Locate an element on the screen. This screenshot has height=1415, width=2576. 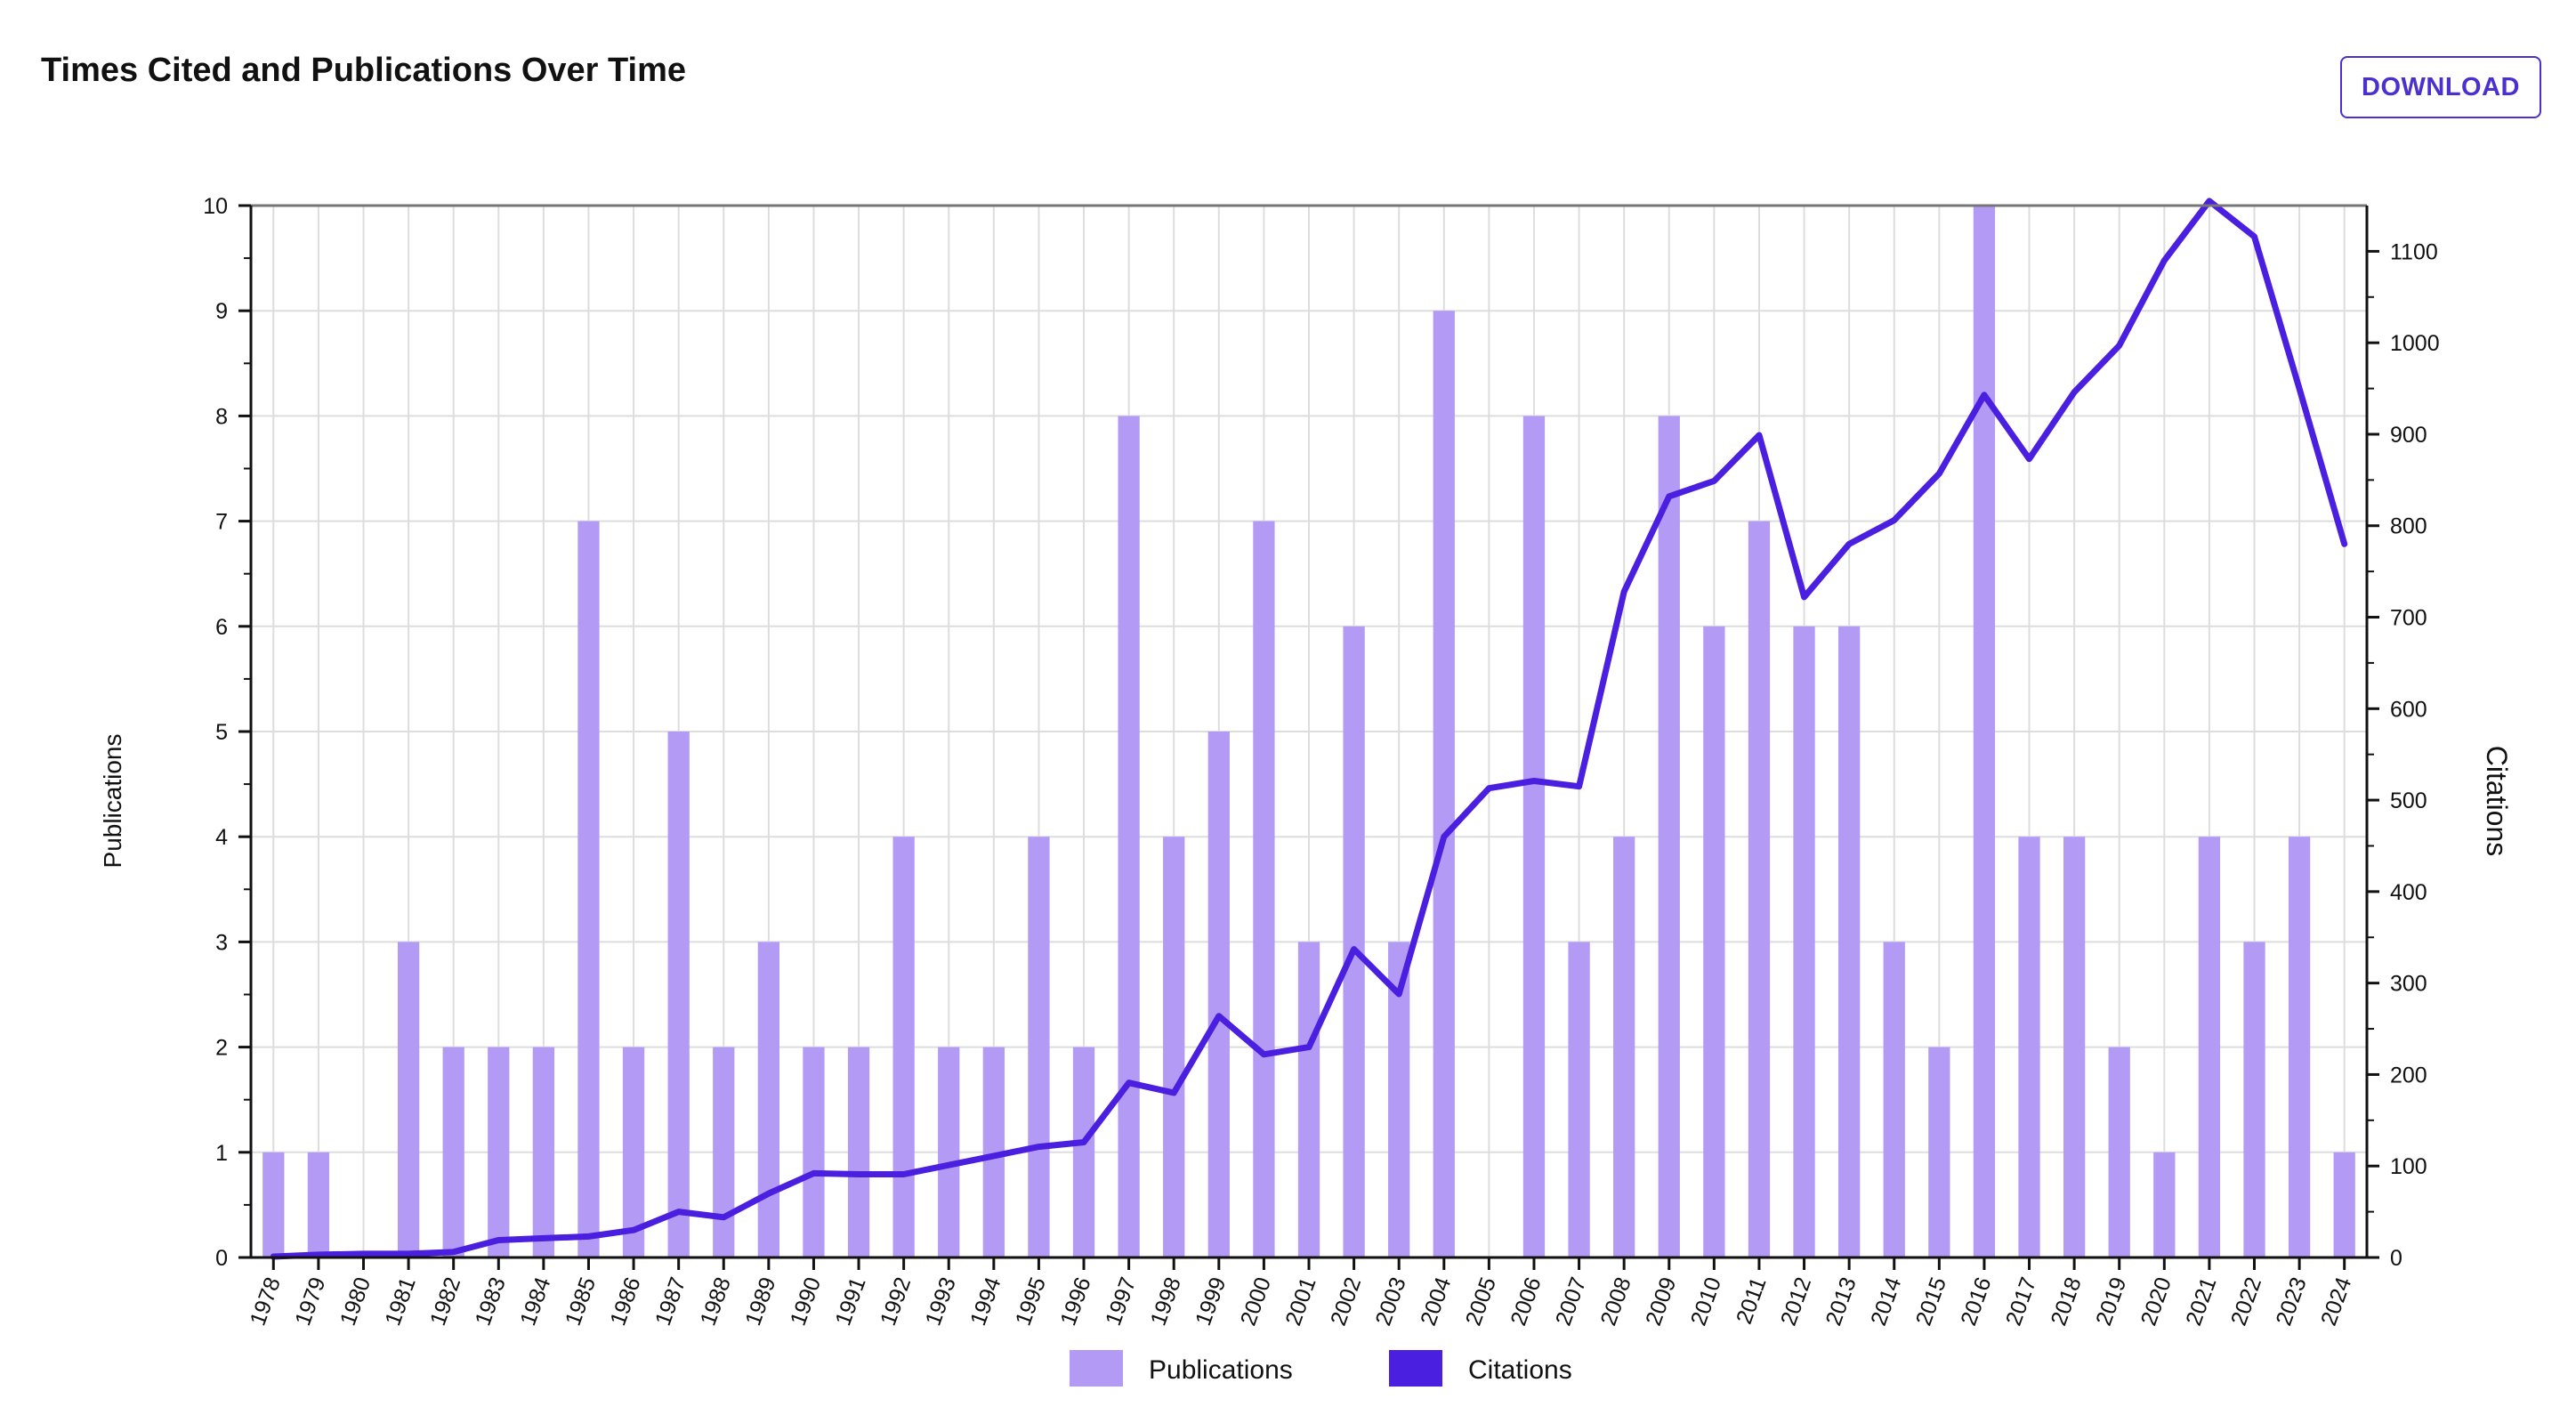
x-tick-label: 2009 is located at coordinates (1661, 1301).